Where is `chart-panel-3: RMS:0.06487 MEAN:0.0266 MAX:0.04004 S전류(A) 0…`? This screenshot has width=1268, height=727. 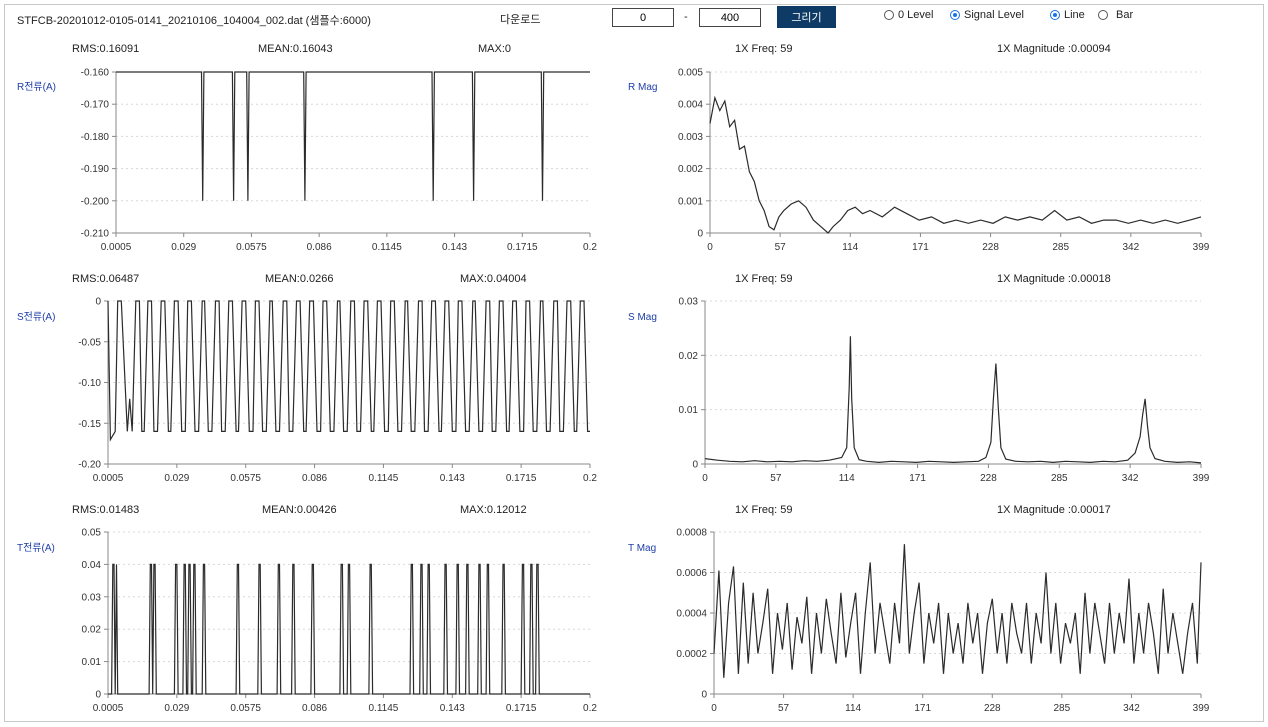
chart-panel-3: RMS:0.06487 MEAN:0.0266 MAX:0.04004 S전류(A) 0… is located at coordinates (307, 378).